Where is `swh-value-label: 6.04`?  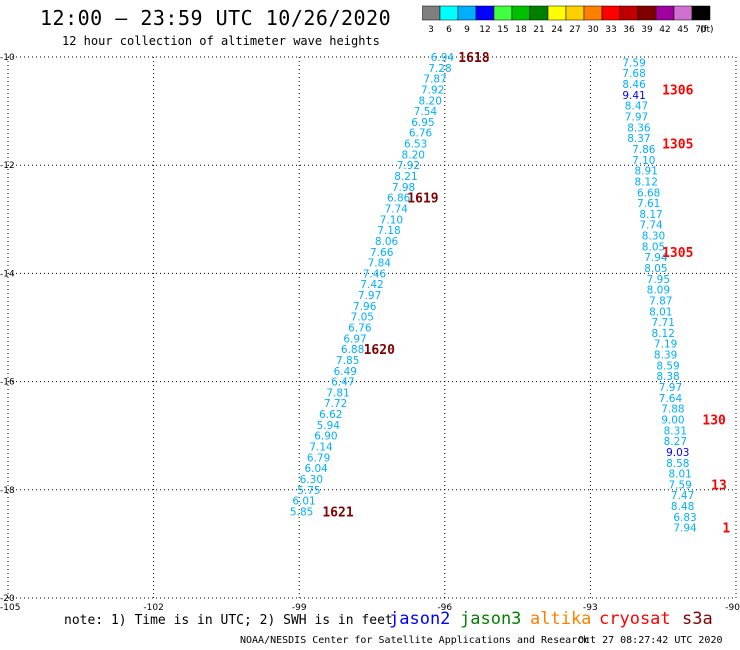
swh-value-label: 6.04 is located at coordinates (316, 469).